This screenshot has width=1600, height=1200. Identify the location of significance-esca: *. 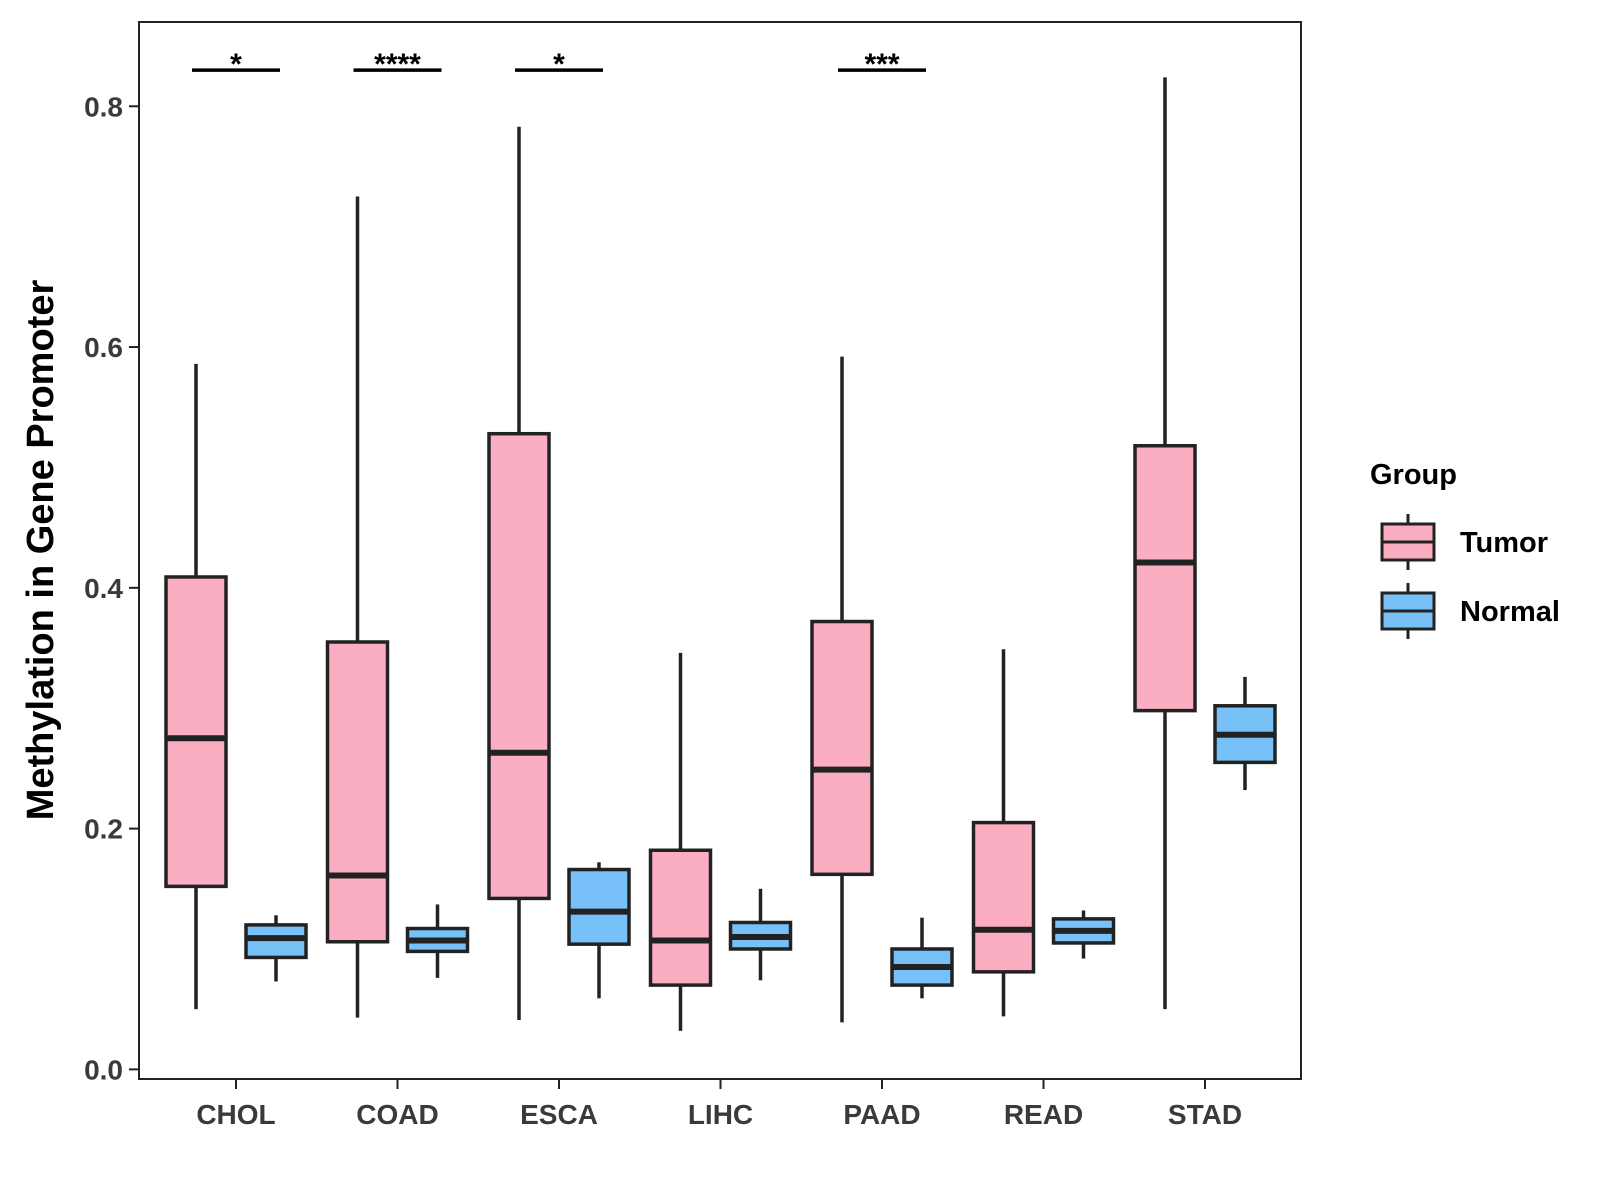
(559, 64).